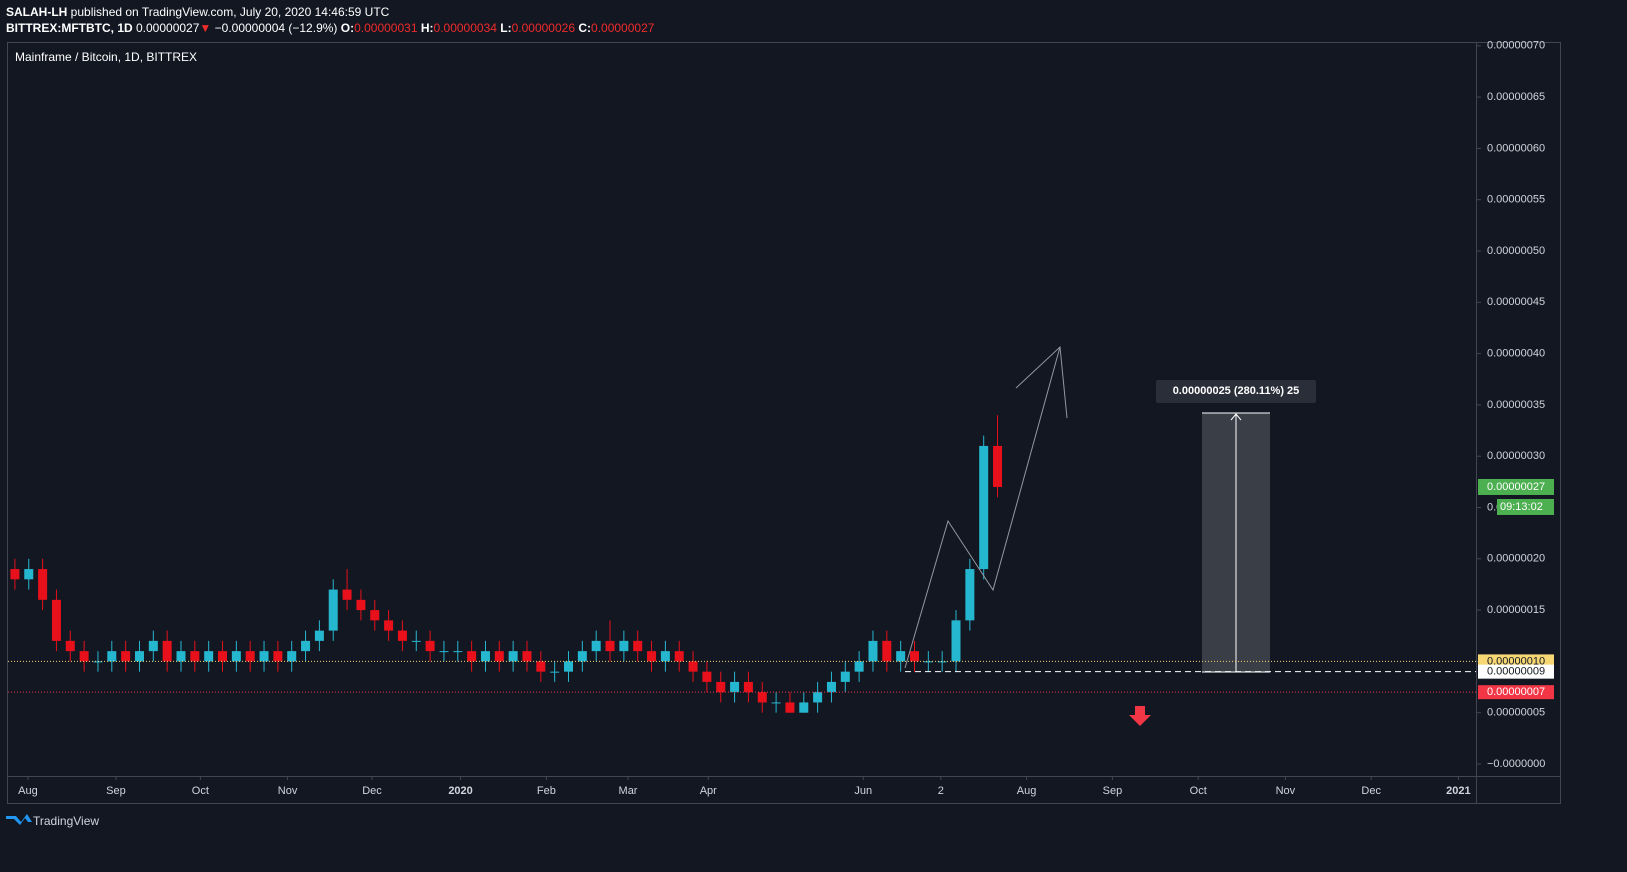 The height and width of the screenshot is (872, 1627). I want to click on projection, so click(982, 507).